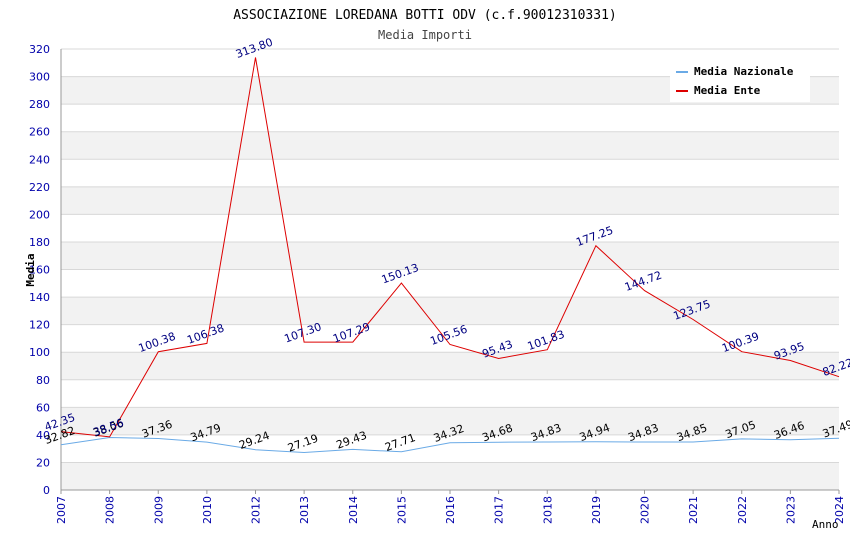  What do you see at coordinates (110, 510) in the screenshot?
I see `x-tick-label: 2008` at bounding box center [110, 510].